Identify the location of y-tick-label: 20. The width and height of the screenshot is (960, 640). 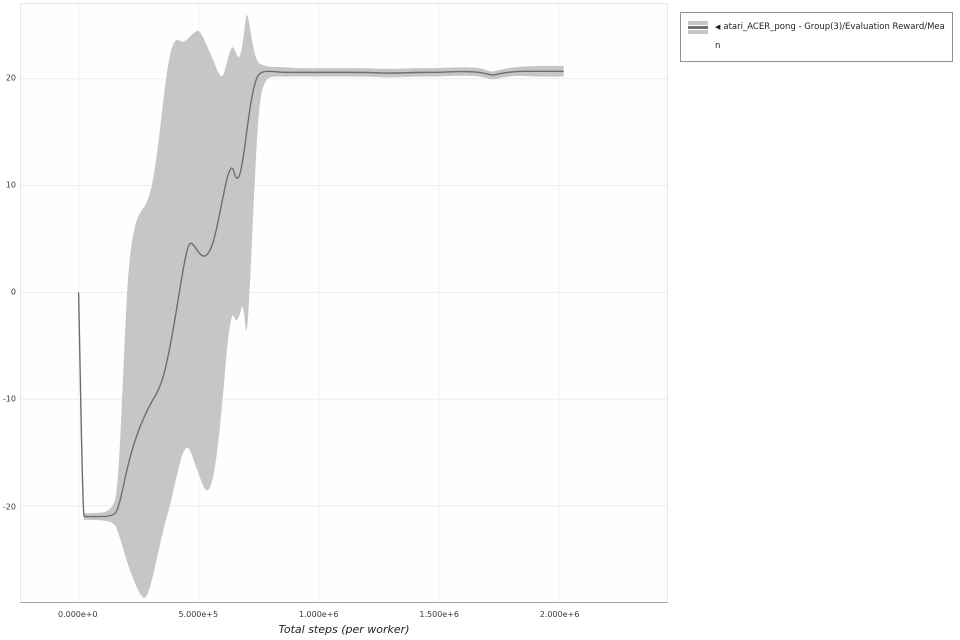
(10, 78).